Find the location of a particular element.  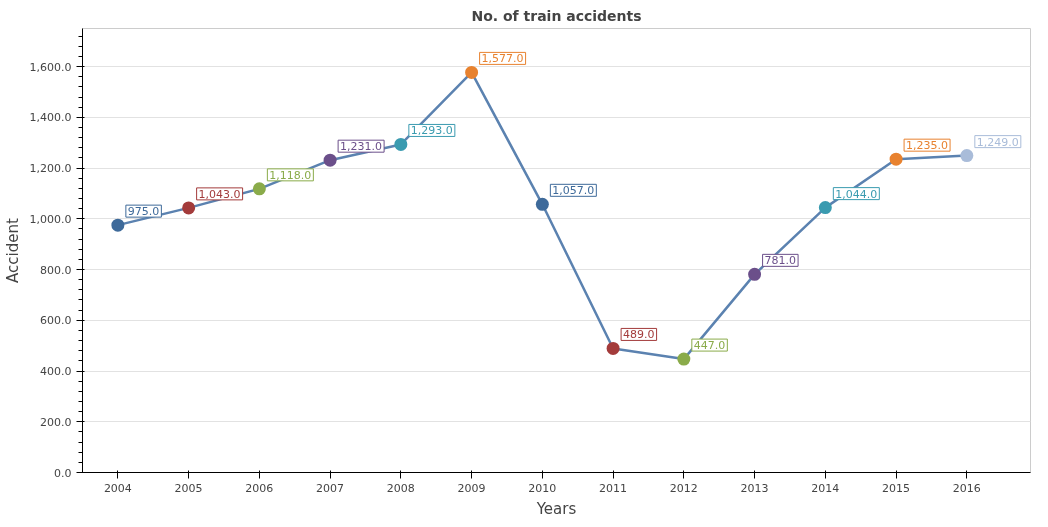

x-tick-label: 2014 is located at coordinates (825, 488).